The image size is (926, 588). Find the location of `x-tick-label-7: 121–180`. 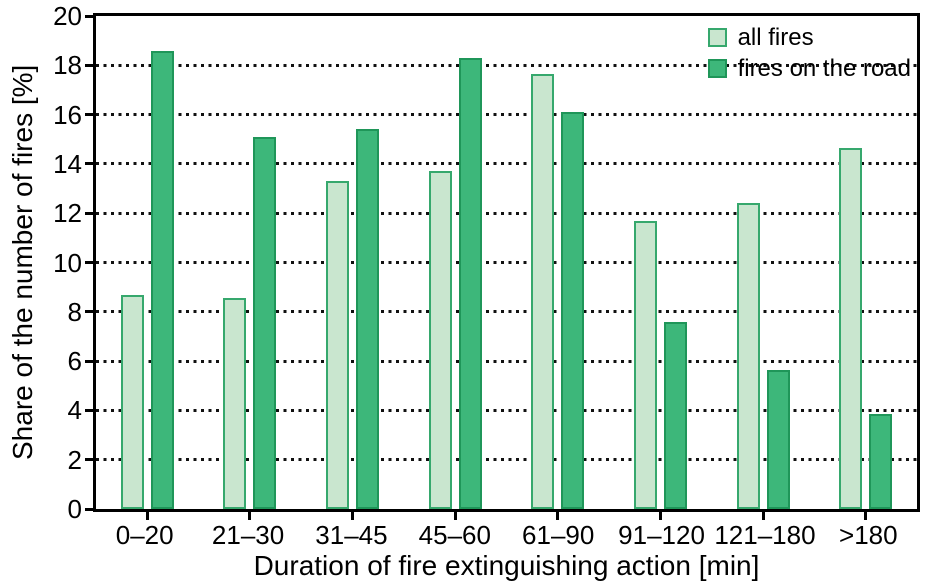

x-tick-label-7: 121–180 is located at coordinates (765, 535).